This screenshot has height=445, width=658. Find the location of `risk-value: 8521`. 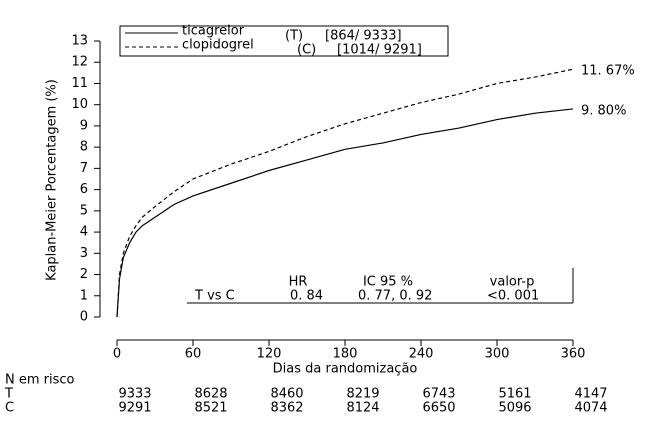

risk-value: 8521 is located at coordinates (210, 408).